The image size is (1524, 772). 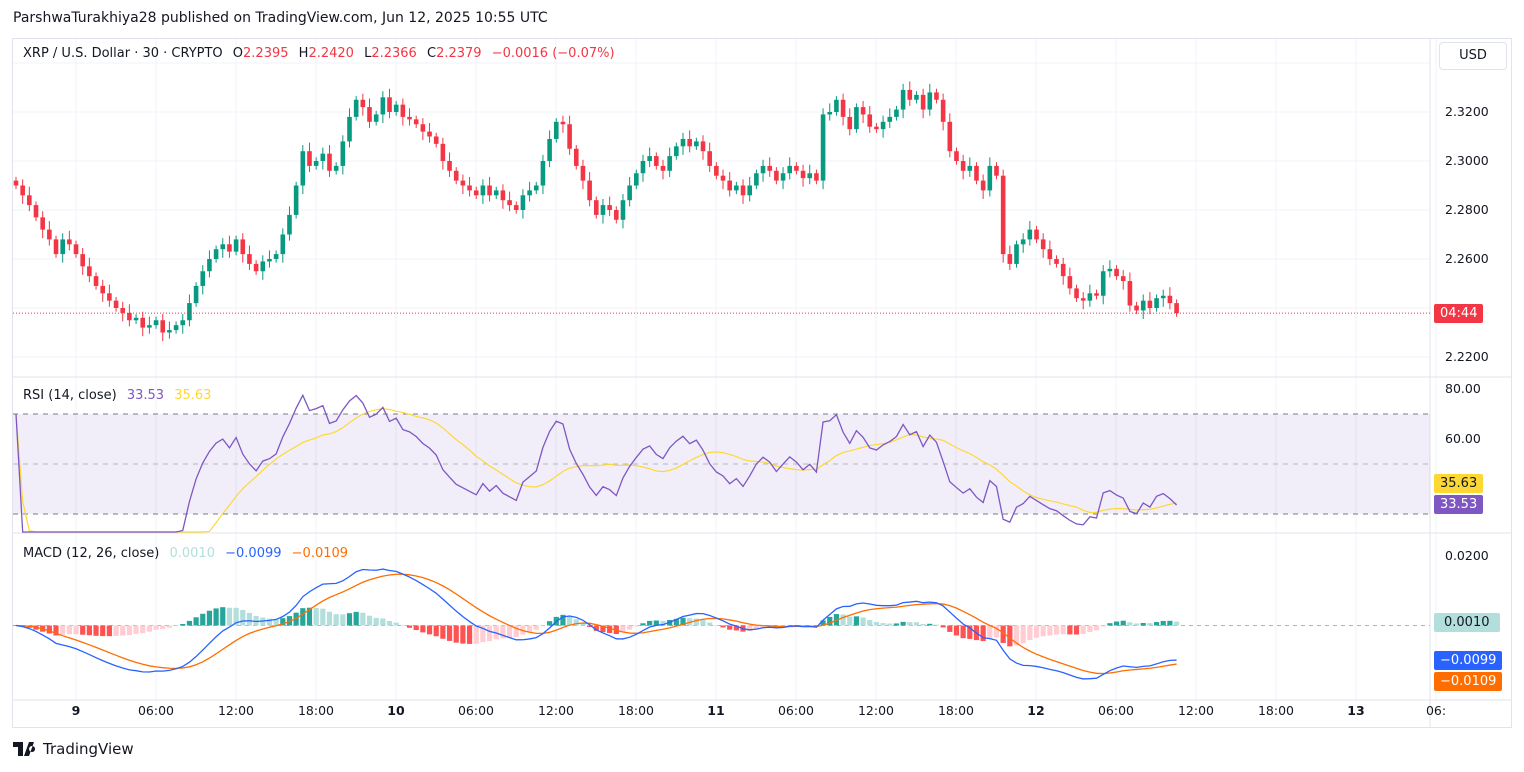 What do you see at coordinates (553, 53) in the screenshot?
I see `change-value: −0.0016 (−0.07%)` at bounding box center [553, 53].